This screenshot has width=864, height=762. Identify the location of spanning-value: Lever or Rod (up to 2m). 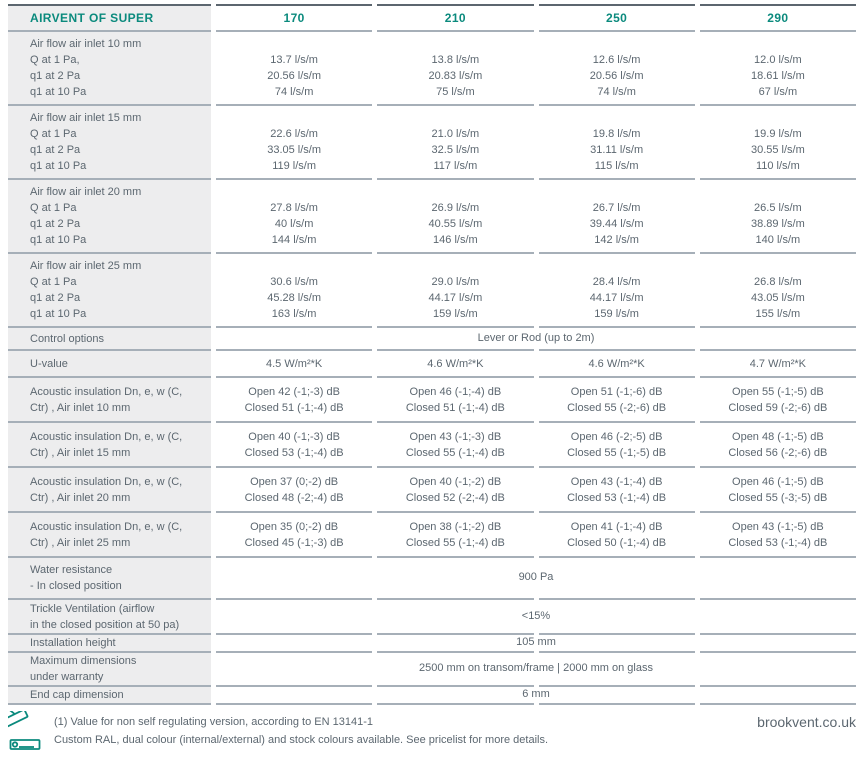
(536, 337).